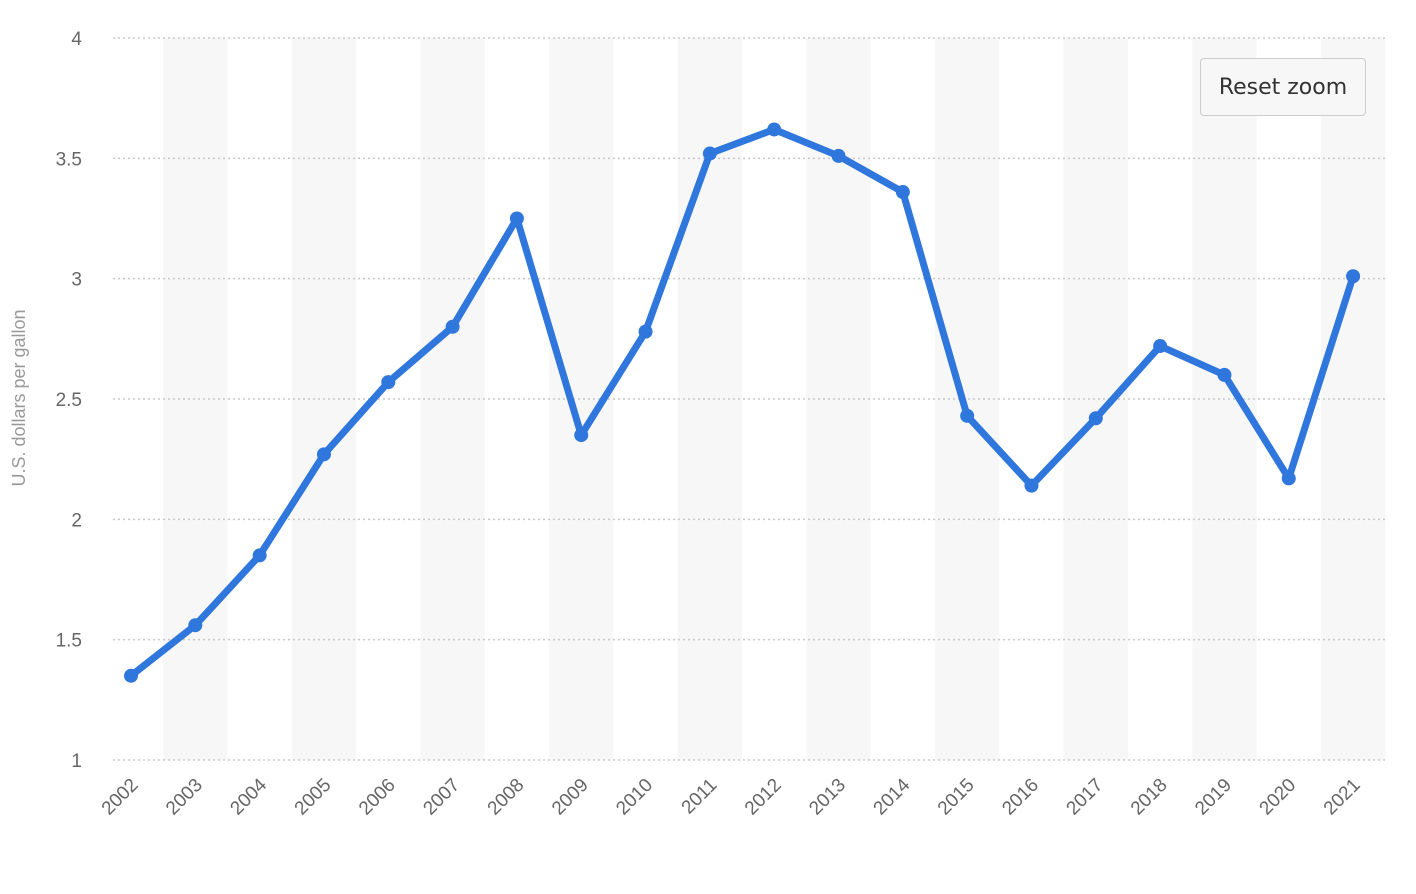 The width and height of the screenshot is (1416, 894). Describe the element at coordinates (19, 397) in the screenshot. I see `y-axis-title: U.S. dollars per gallon` at that location.